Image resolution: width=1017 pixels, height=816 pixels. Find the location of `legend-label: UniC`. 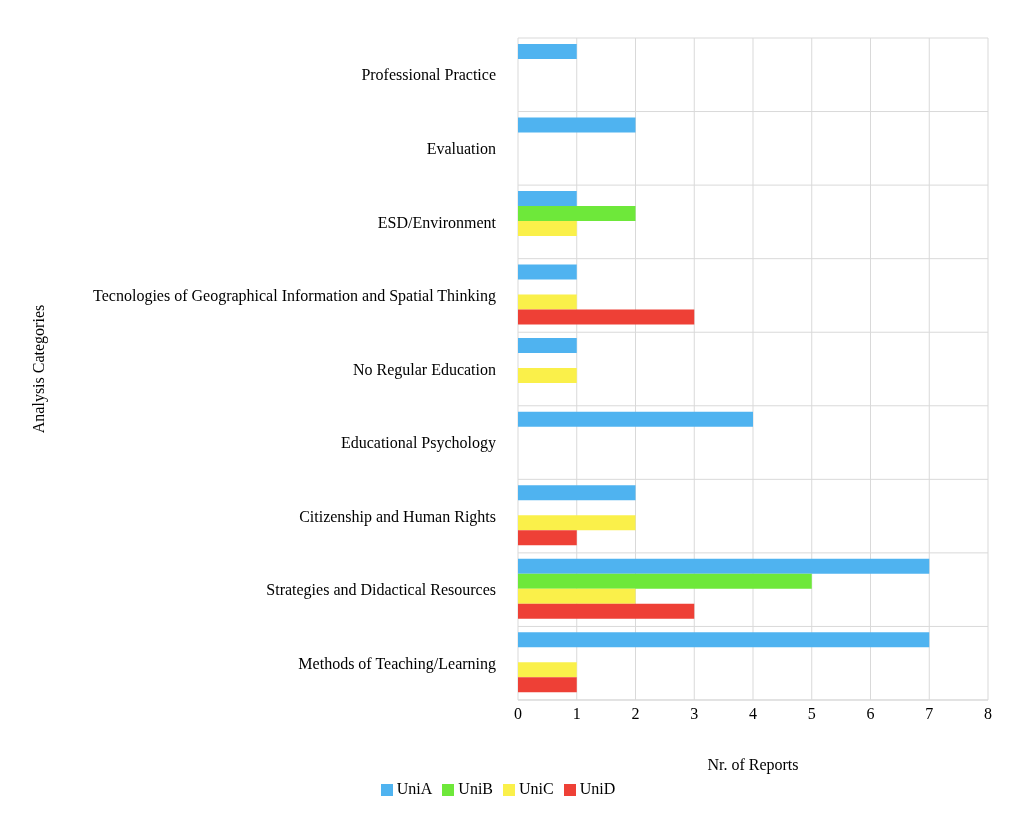

legend-label: UniC is located at coordinates (536, 788).